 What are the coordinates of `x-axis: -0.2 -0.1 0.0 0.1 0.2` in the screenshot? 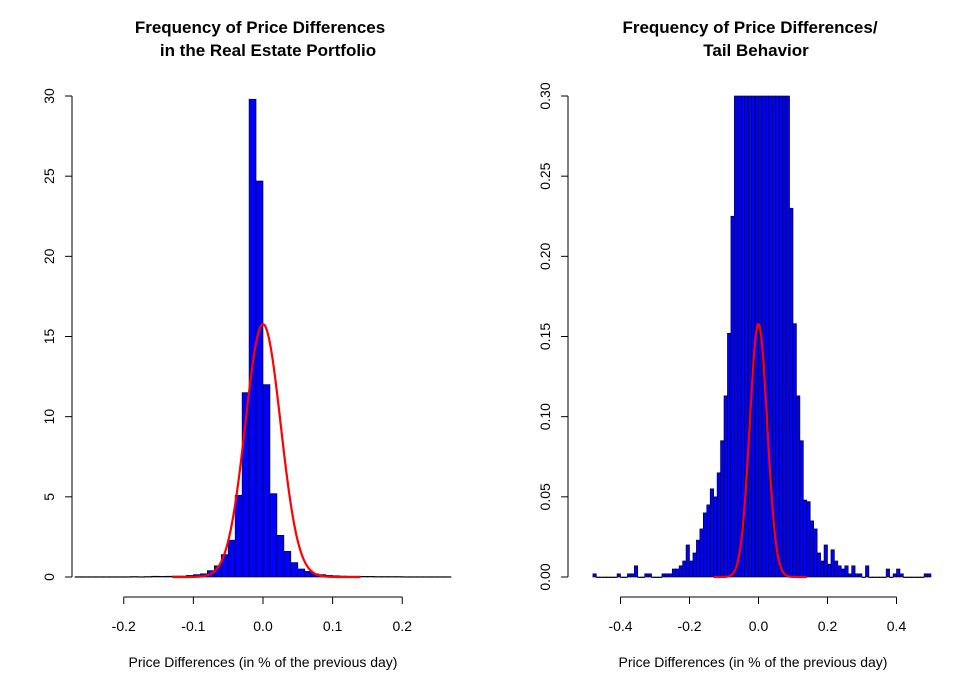 It's located at (262, 615).